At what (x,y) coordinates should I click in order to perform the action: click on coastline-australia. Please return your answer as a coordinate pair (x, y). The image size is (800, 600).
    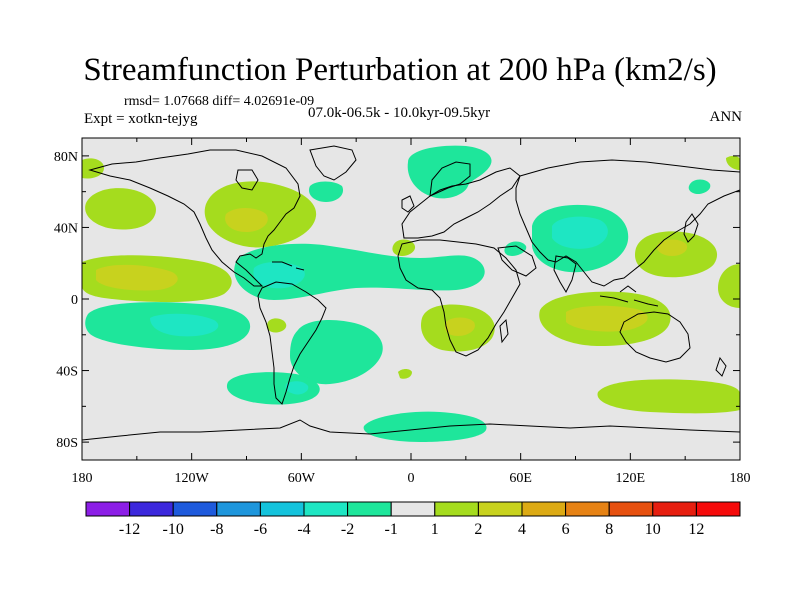
    Looking at the image, I should click on (655, 337).